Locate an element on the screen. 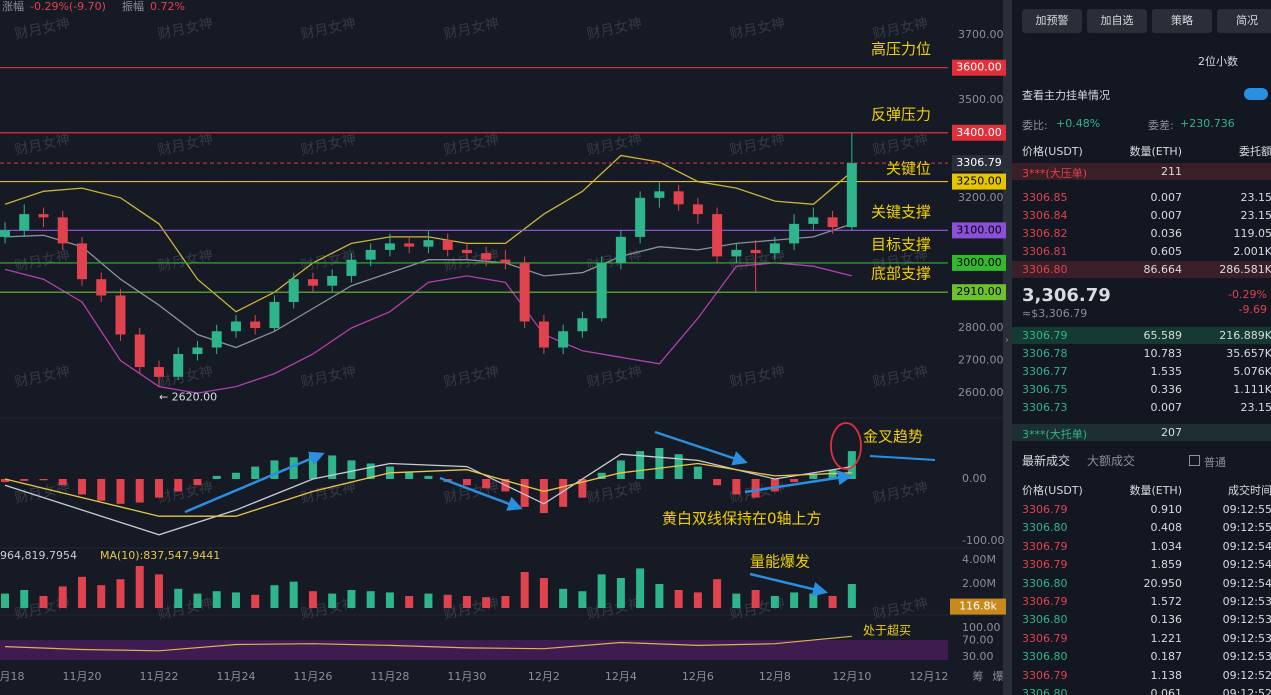 This screenshot has width=1271, height=695. bid-cell: 10.783 is located at coordinates (1163, 353).